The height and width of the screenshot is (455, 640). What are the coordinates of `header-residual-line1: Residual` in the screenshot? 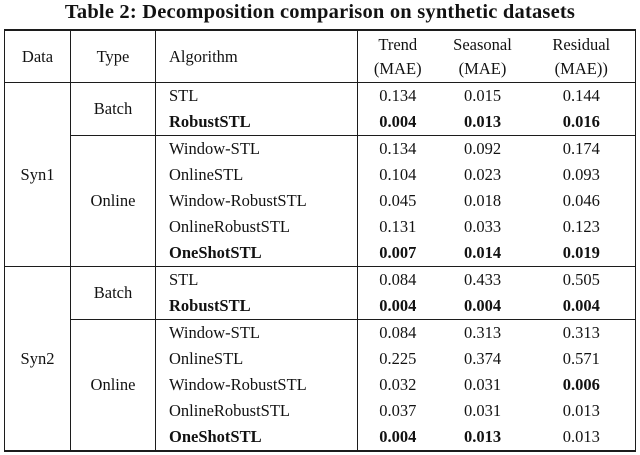 It's located at (581, 44).